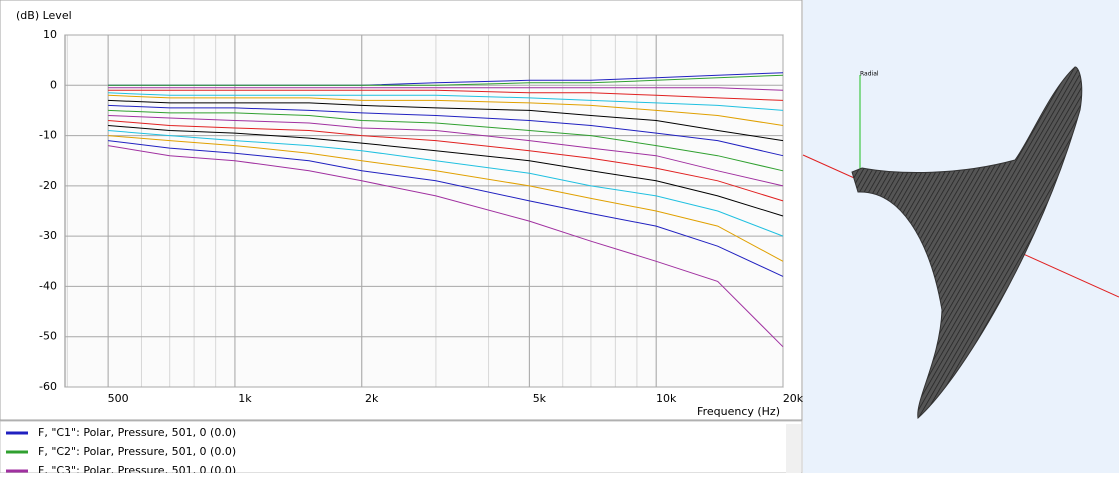 The height and width of the screenshot is (477, 1119). What do you see at coordinates (372, 398) in the screenshot?
I see `x-tick-label: 2k` at bounding box center [372, 398].